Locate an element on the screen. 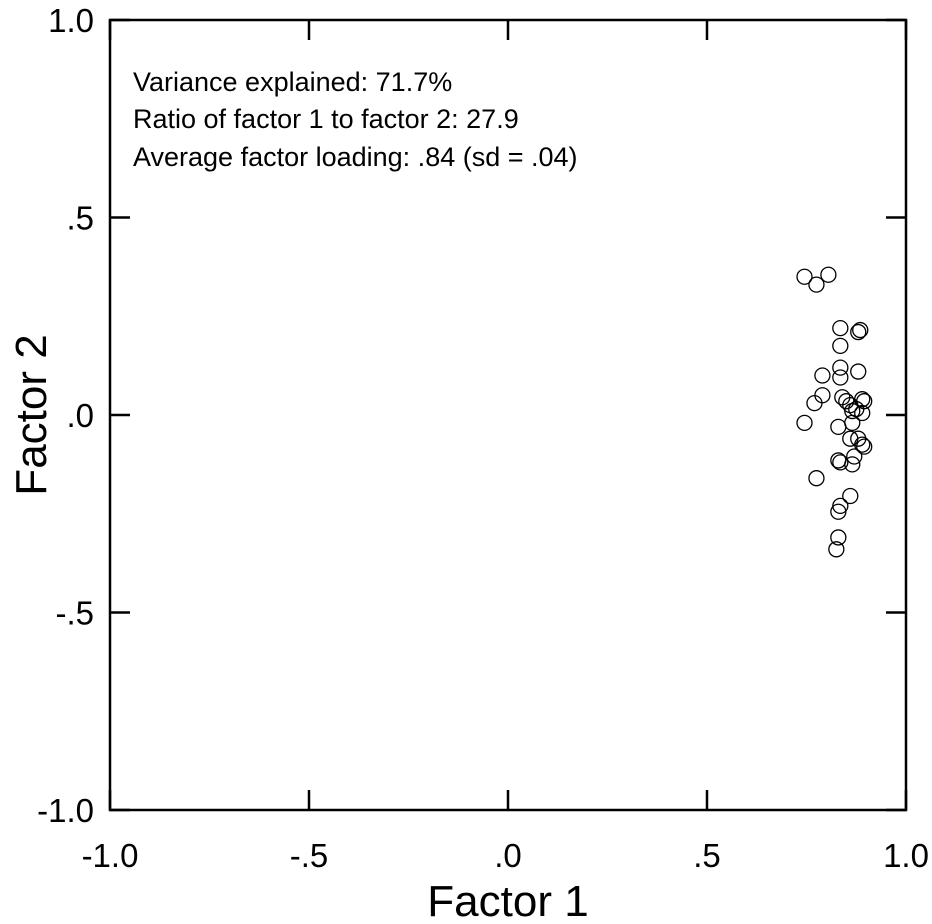 This screenshot has height=924, width=932. annotation-variance-explained: Variance explained: 71.7% is located at coordinates (292, 82).